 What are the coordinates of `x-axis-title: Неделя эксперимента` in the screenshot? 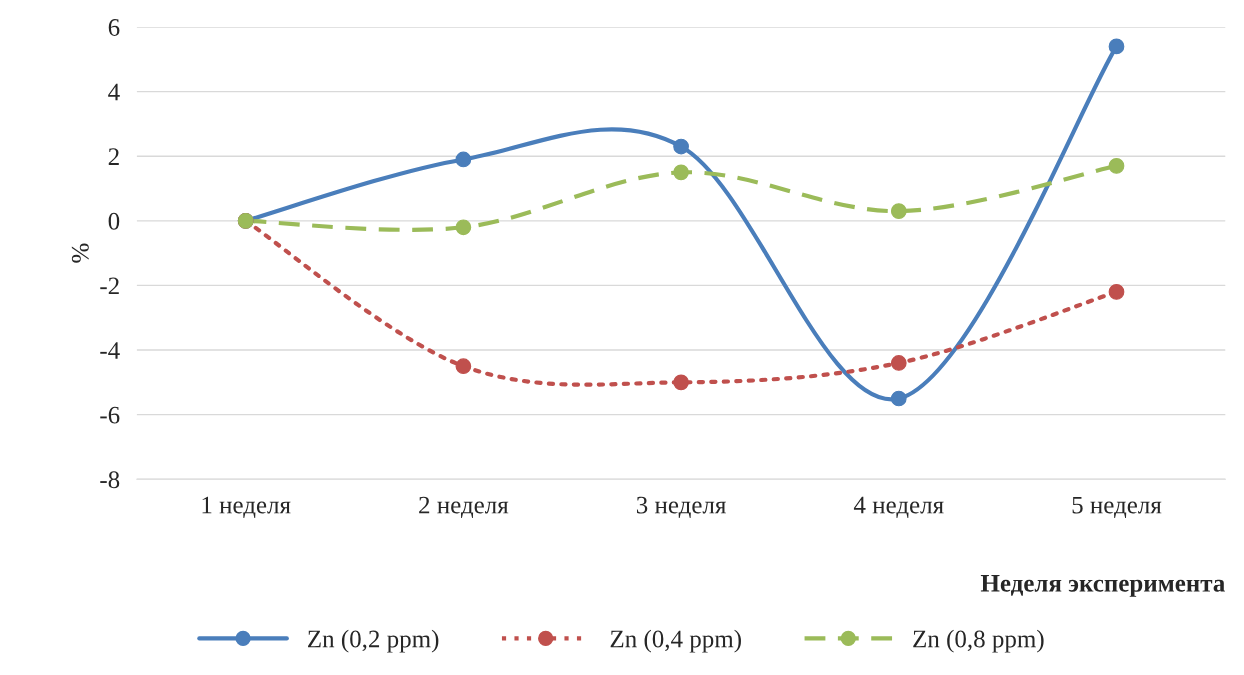 It's located at (1102, 586).